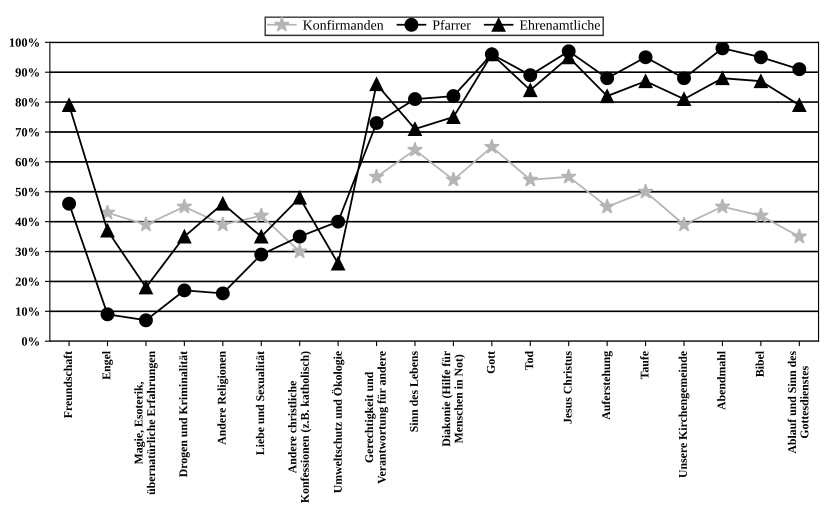  I want to click on x-tick-label: Taufe, so click(644, 365).